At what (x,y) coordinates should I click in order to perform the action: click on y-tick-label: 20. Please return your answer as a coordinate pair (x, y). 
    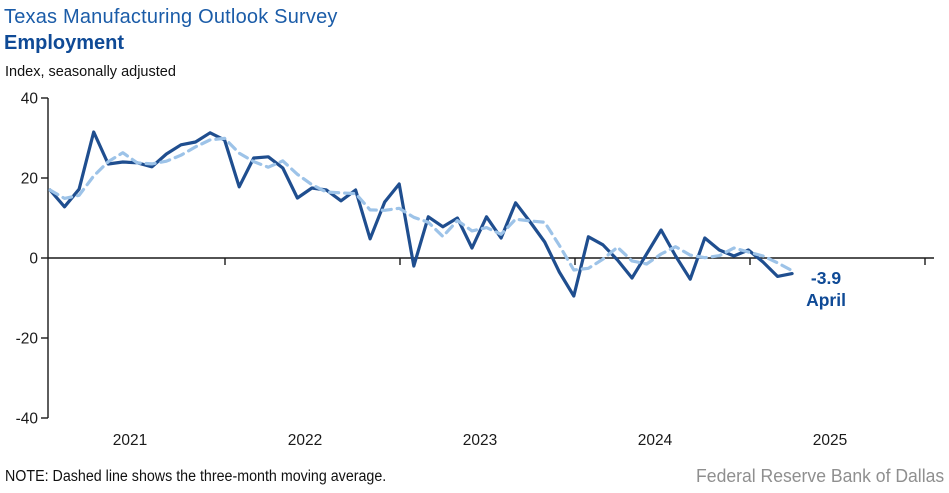
    Looking at the image, I should click on (30, 179).